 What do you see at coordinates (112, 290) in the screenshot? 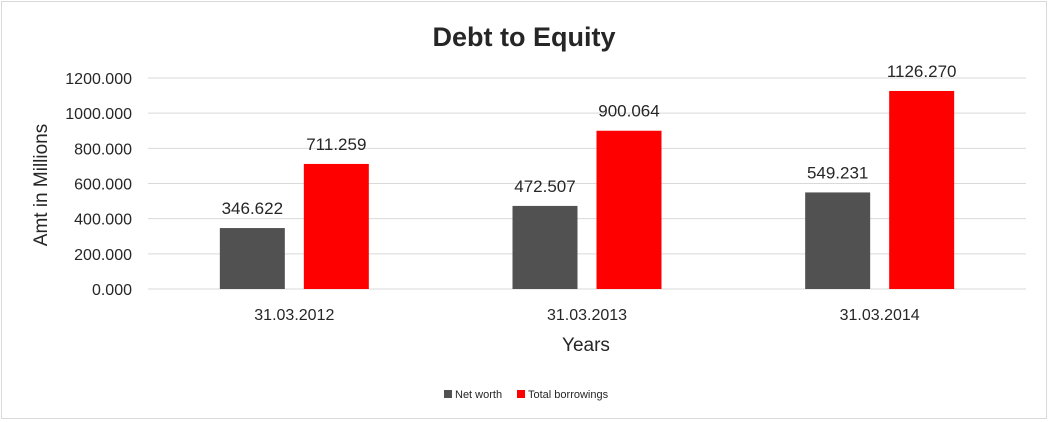
I see `y-tick-label: 0.000` at bounding box center [112, 290].